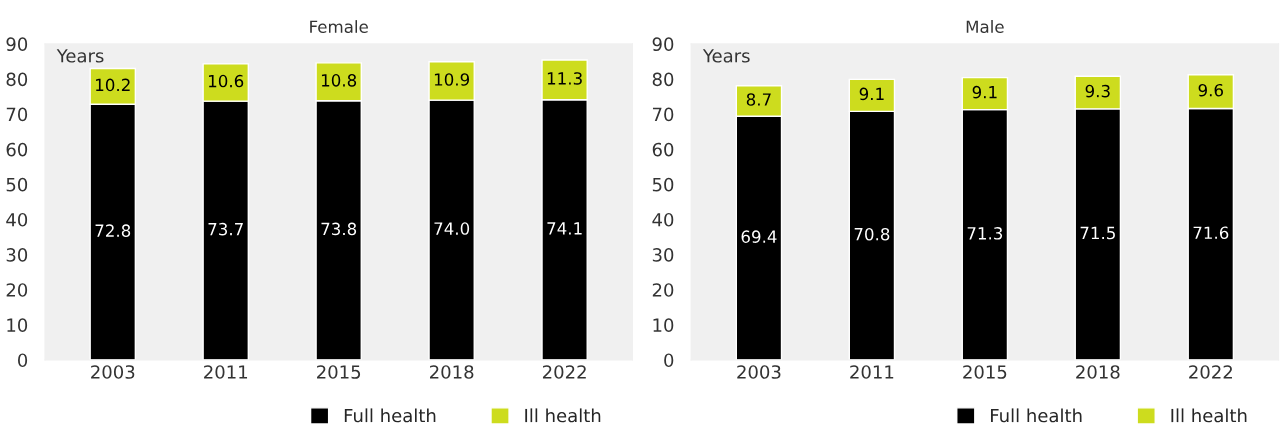 The height and width of the screenshot is (439, 1285). Describe the element at coordinates (985, 27) in the screenshot. I see `chart-title: Male` at that location.